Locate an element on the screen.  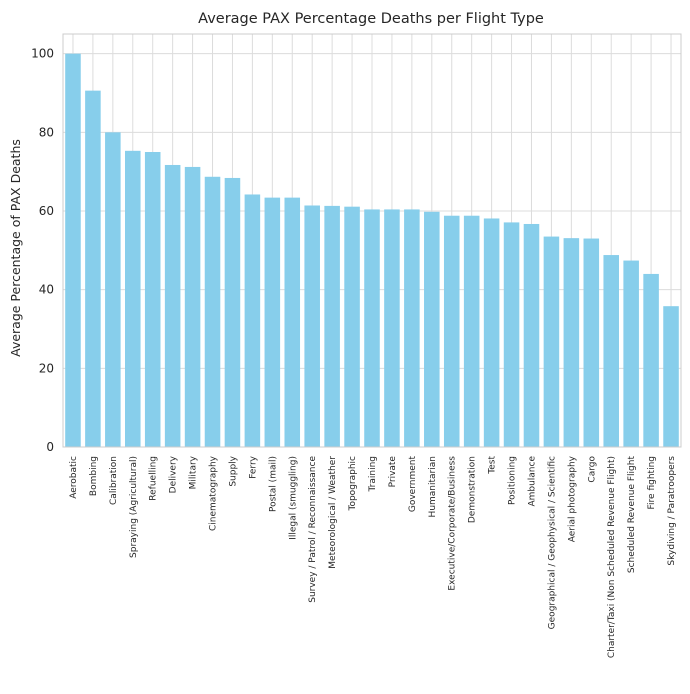
x-tick-label: Training is located at coordinates (373, 474).